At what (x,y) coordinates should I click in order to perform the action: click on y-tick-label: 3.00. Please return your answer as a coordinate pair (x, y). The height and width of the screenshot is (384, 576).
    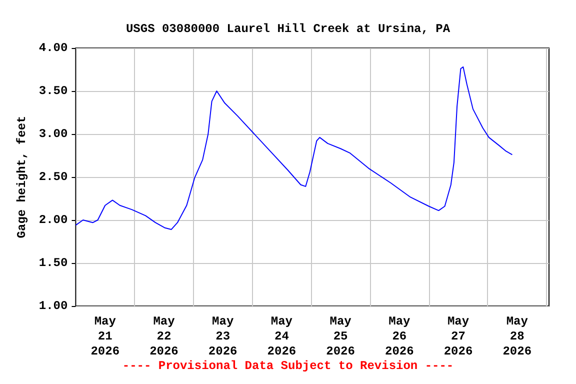
    Looking at the image, I should click on (53, 134).